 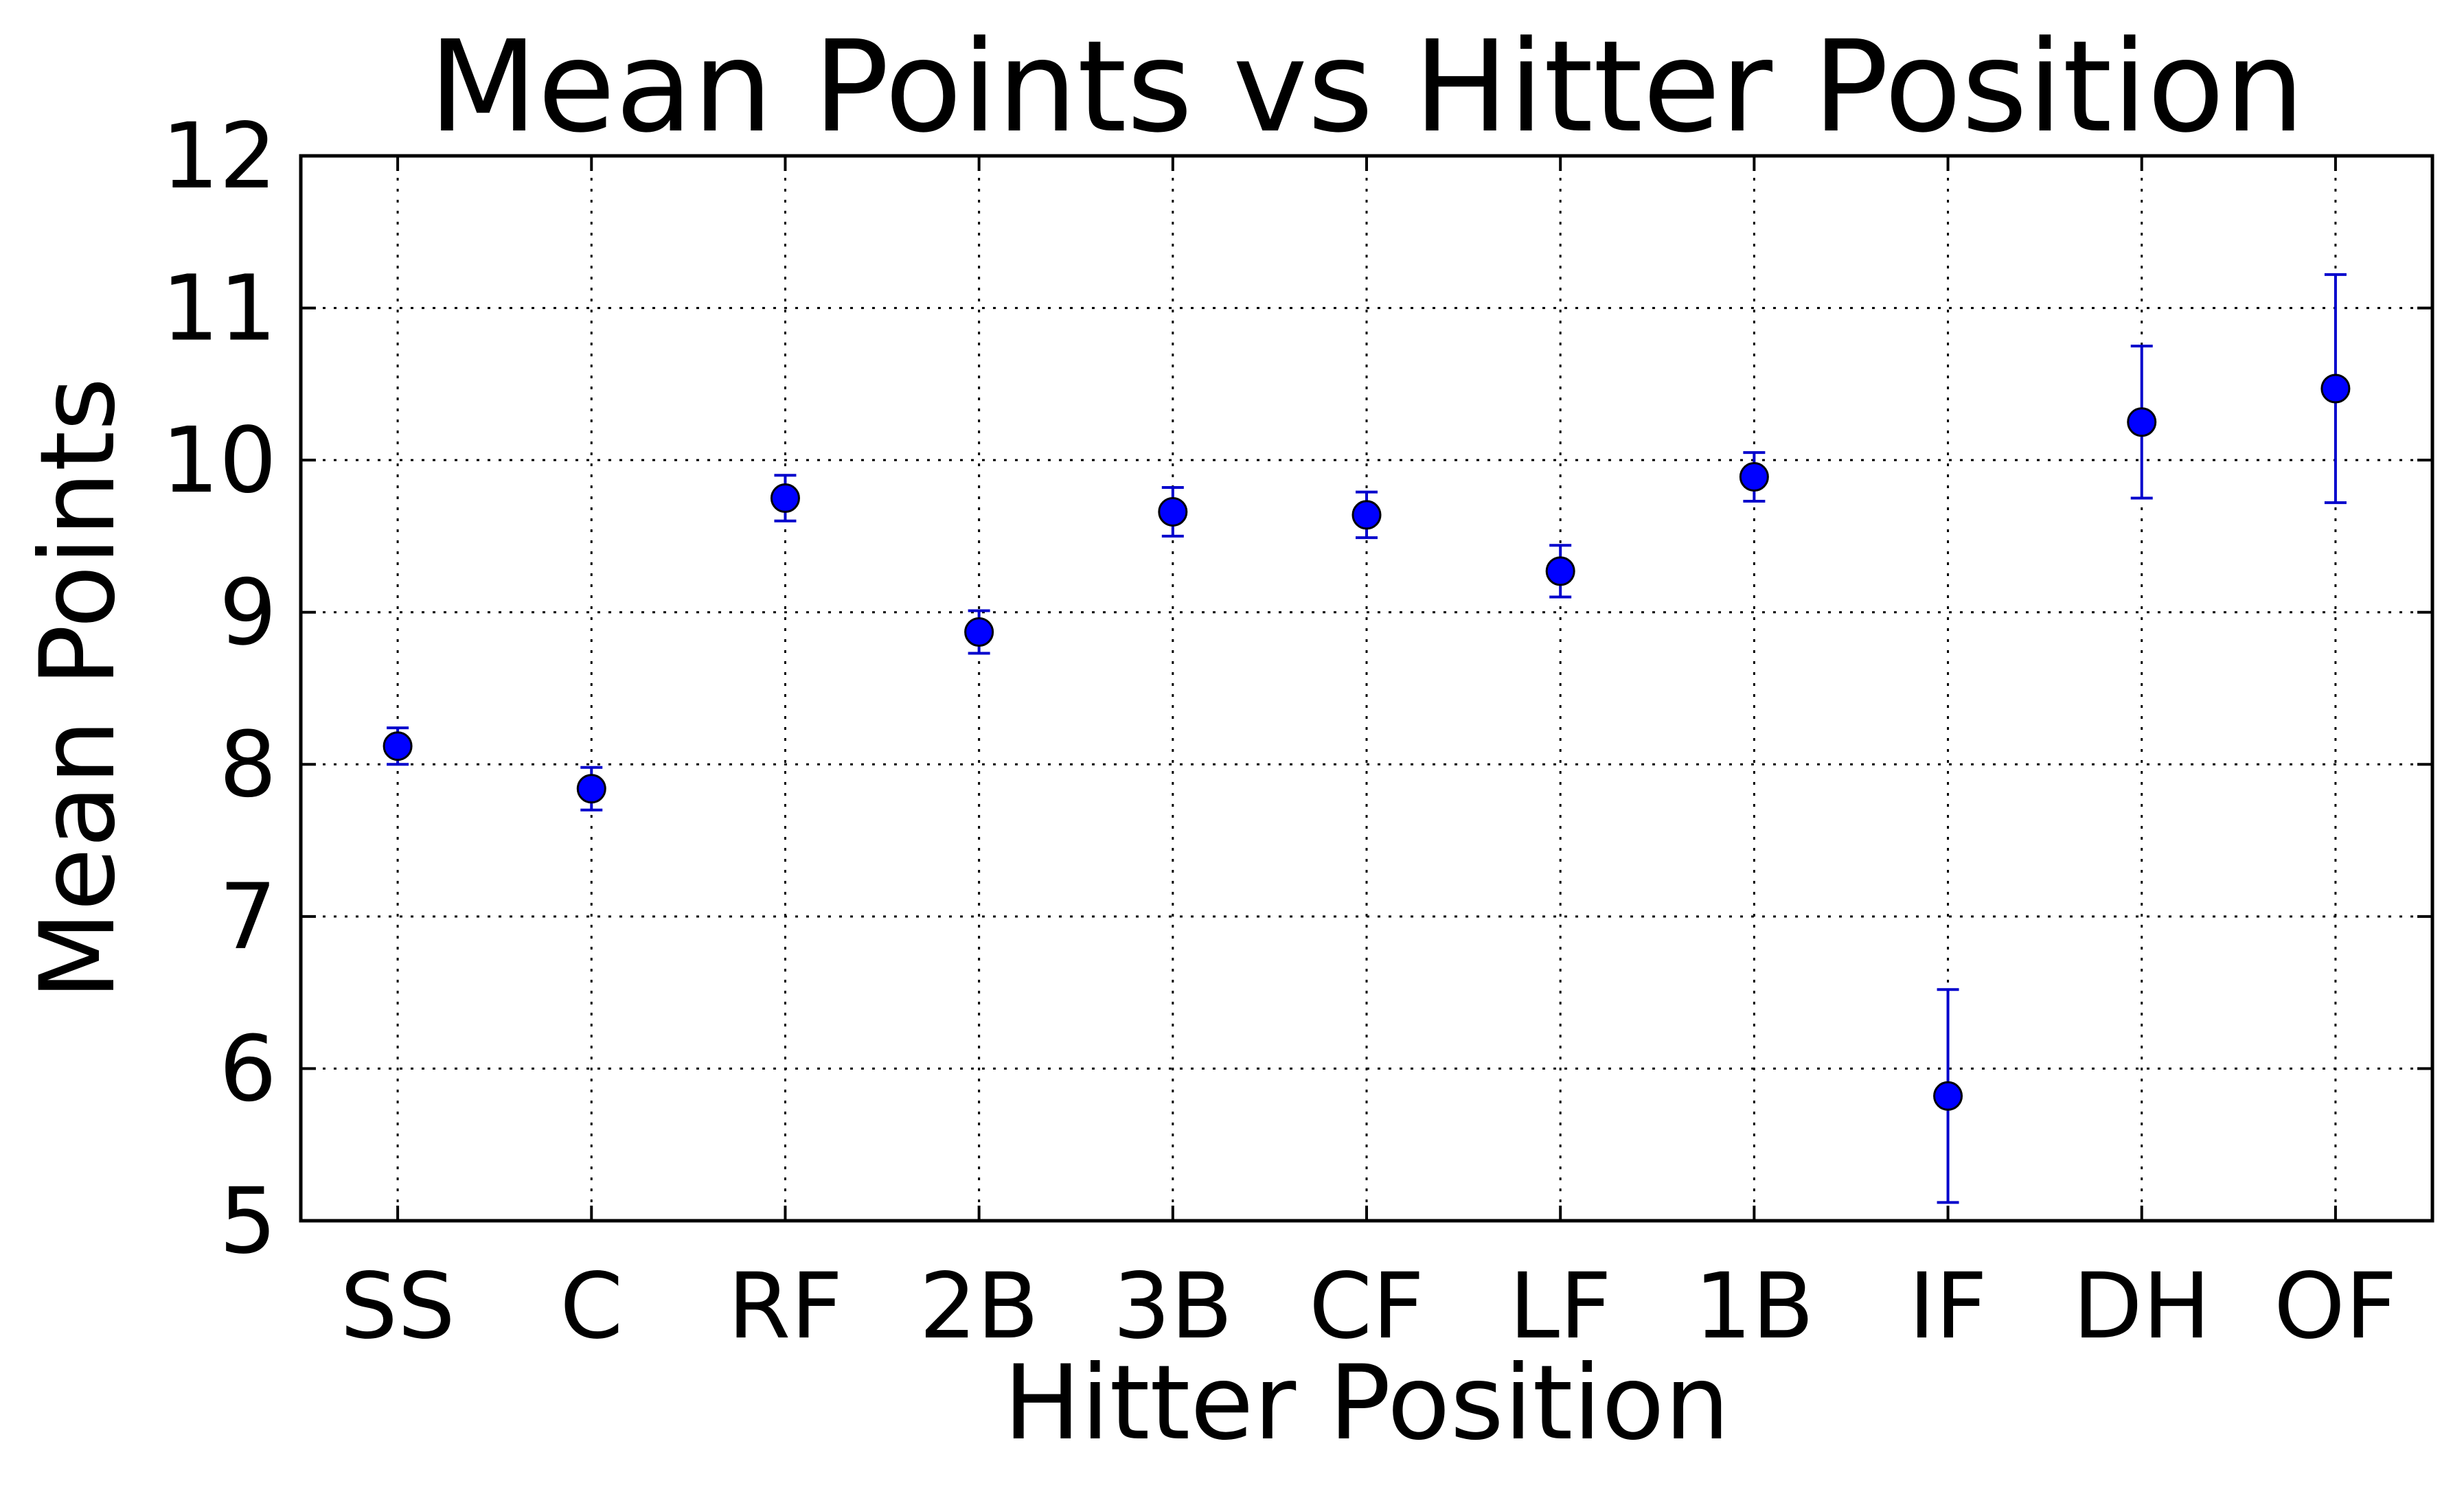 I want to click on x-tick-label: 2B, so click(x=979, y=1306).